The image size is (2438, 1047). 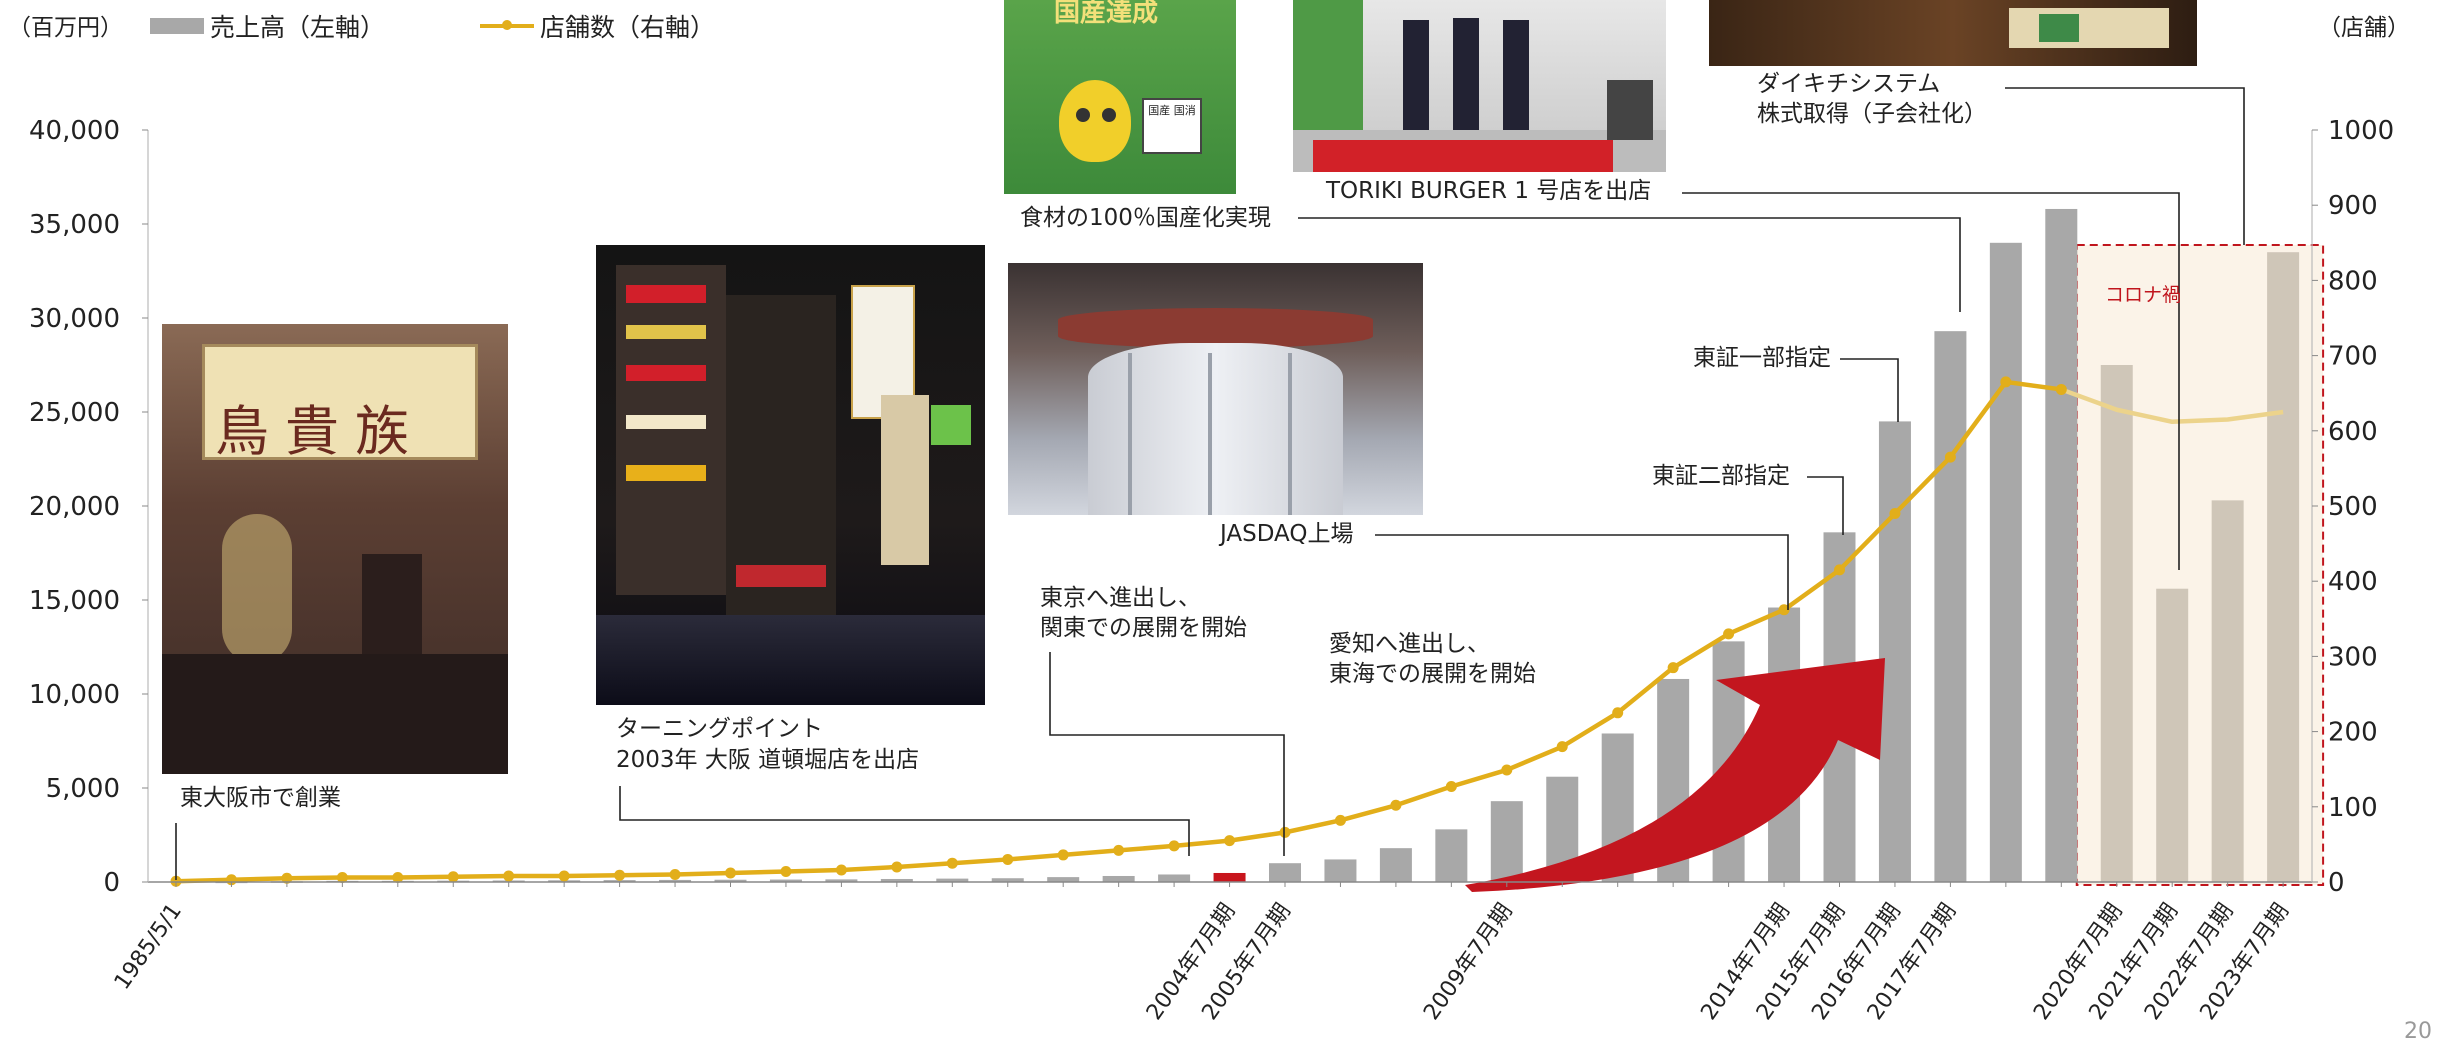 I want to click on x-tick-label: 1985/5/1, so click(x=148, y=946).